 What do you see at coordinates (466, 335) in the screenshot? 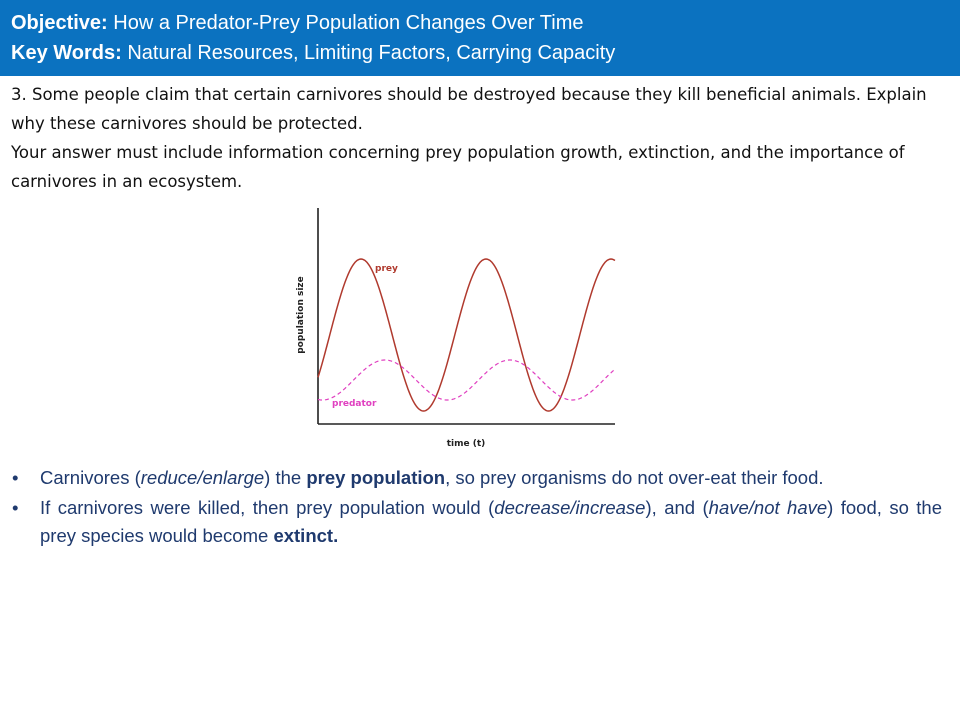
I see `prey-curve` at bounding box center [466, 335].